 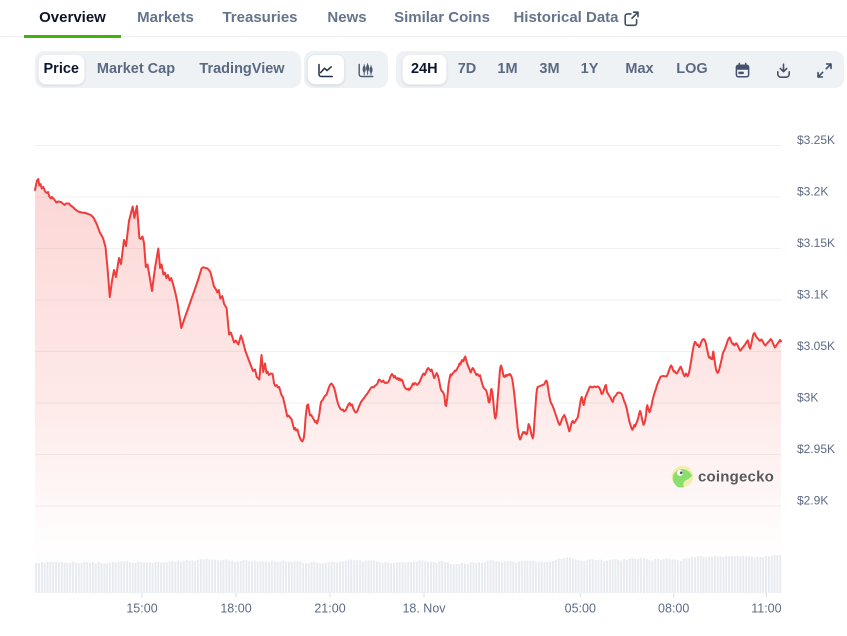 I want to click on svg-text: $3.25K, so click(x=816, y=140).